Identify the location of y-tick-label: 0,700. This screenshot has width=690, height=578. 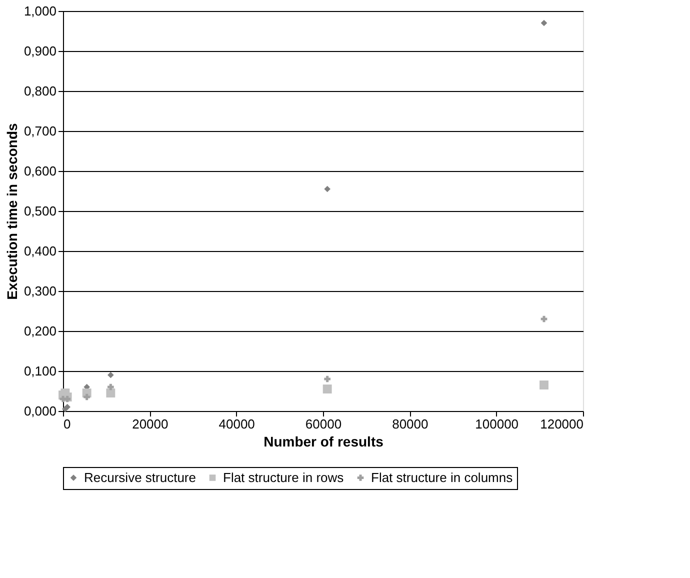
(40, 131).